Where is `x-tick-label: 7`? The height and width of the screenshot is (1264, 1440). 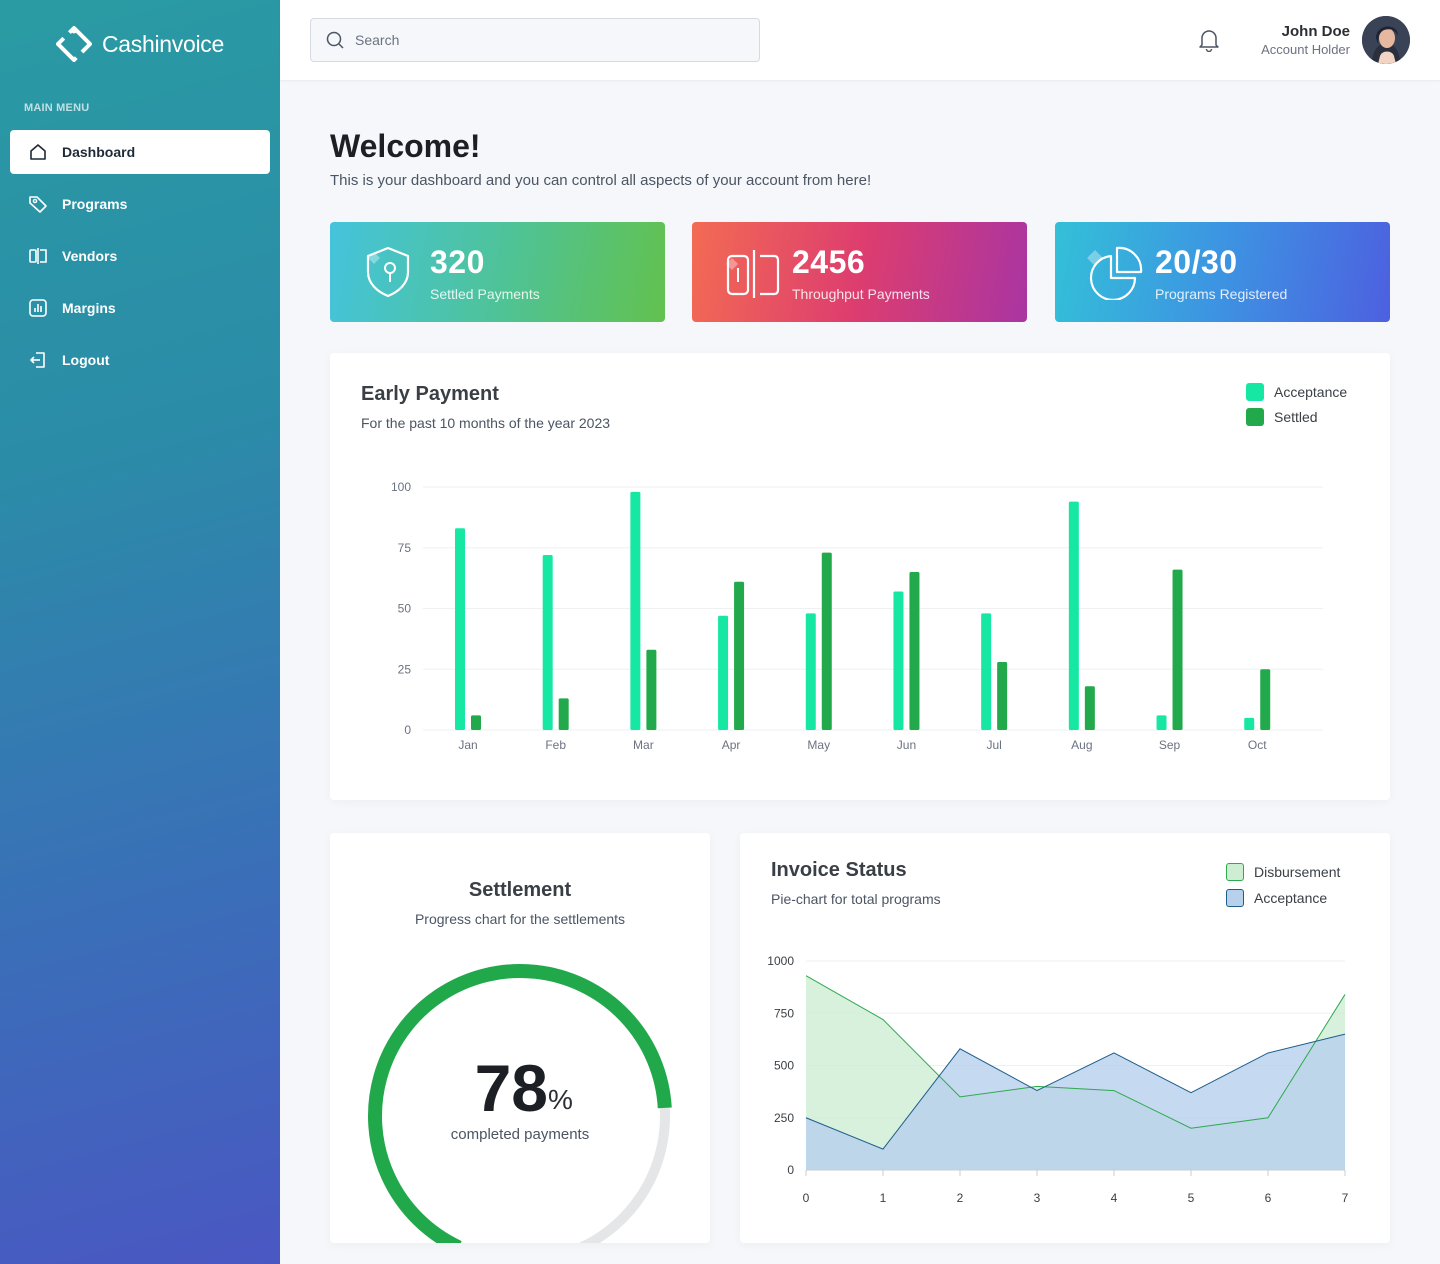 x-tick-label: 7 is located at coordinates (1345, 1198).